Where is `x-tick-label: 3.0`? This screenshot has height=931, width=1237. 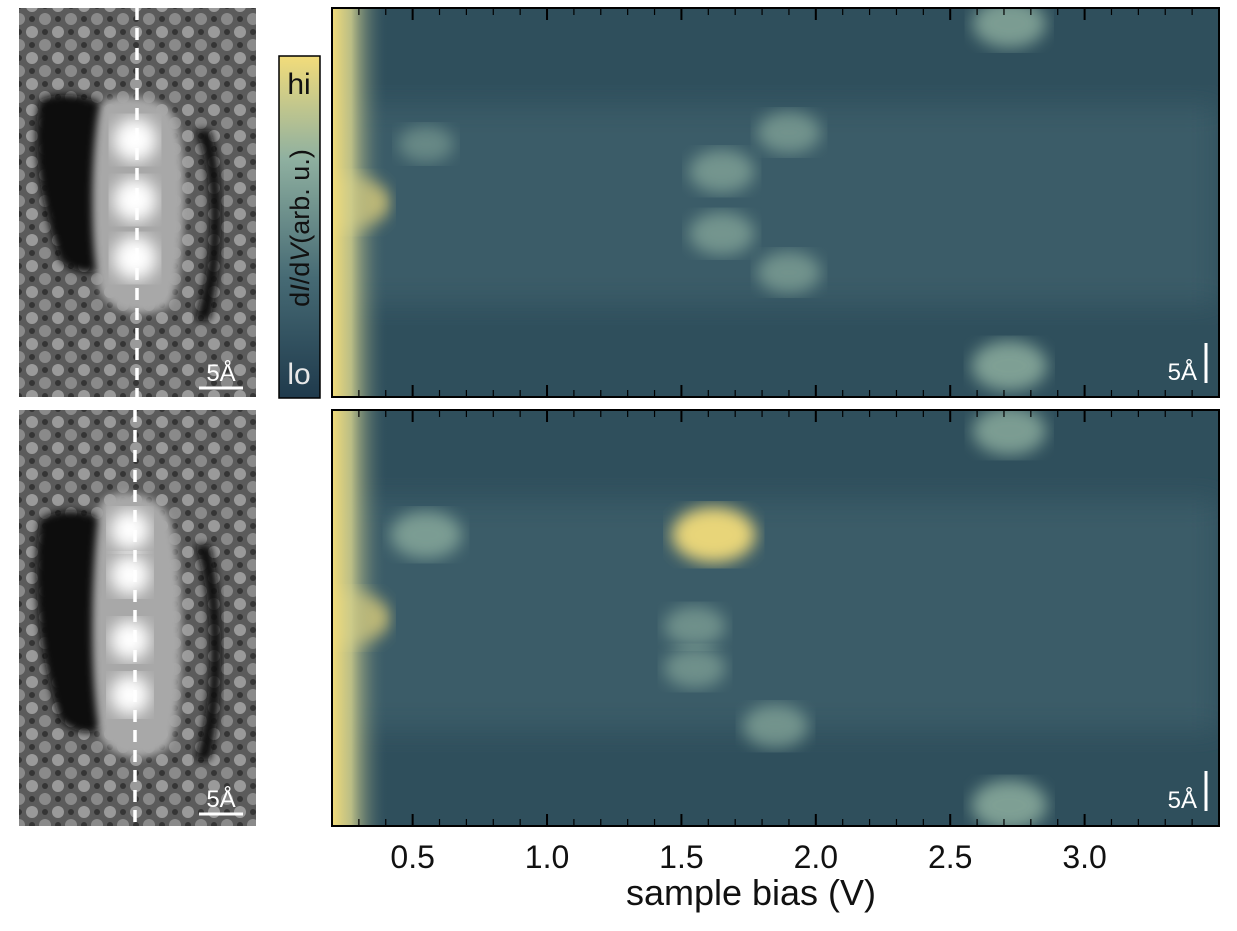 x-tick-label: 3.0 is located at coordinates (1084, 857).